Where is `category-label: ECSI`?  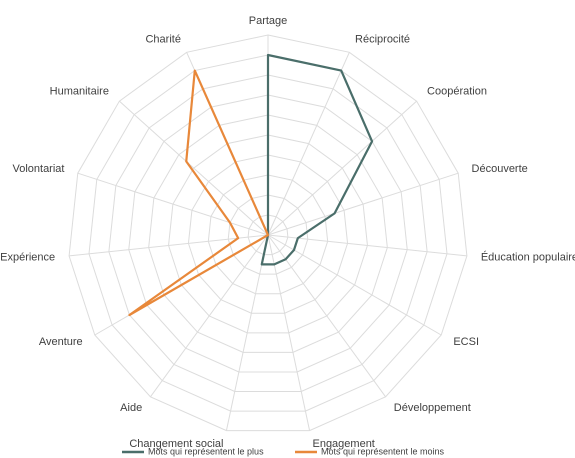
category-label: ECSI is located at coordinates (466, 342).